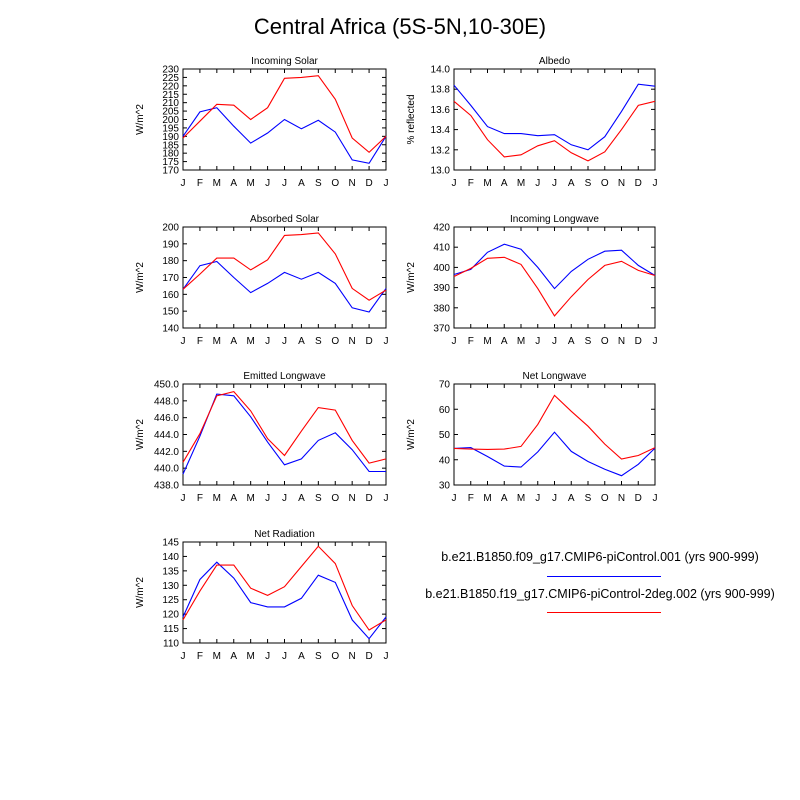  I want to click on y-tick-label: 13.2, so click(441, 150).